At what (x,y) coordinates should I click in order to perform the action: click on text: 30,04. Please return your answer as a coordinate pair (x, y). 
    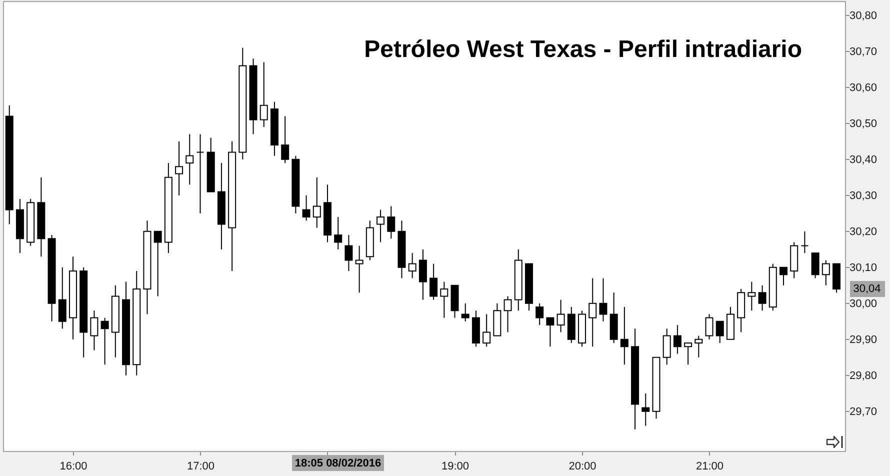
    Looking at the image, I should click on (867, 289).